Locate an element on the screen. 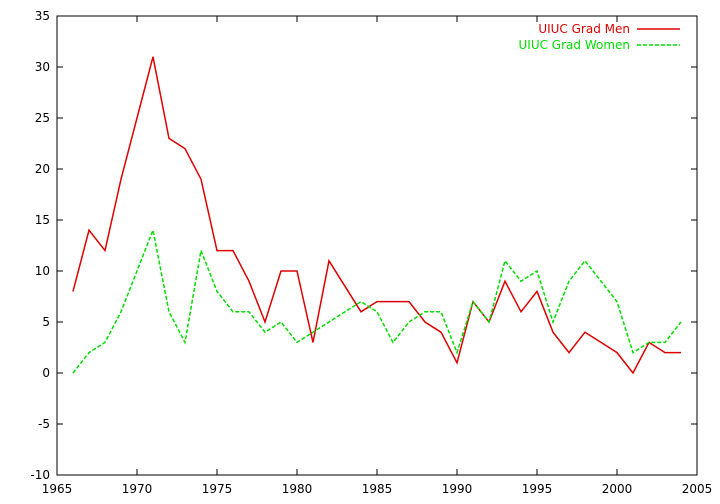 The image size is (720, 504). y-tick-label: 15 is located at coordinates (42, 220).